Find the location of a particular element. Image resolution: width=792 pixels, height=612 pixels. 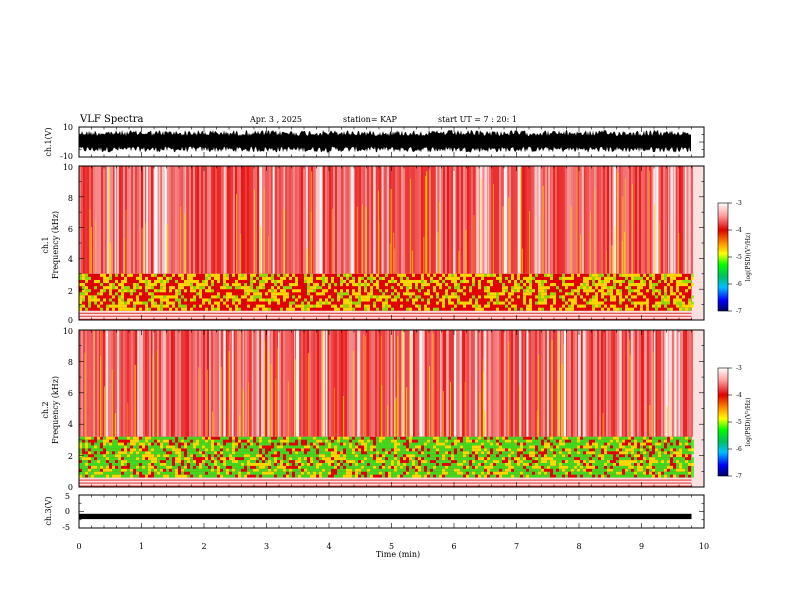

sferic-streak is located at coordinates (390, 258).